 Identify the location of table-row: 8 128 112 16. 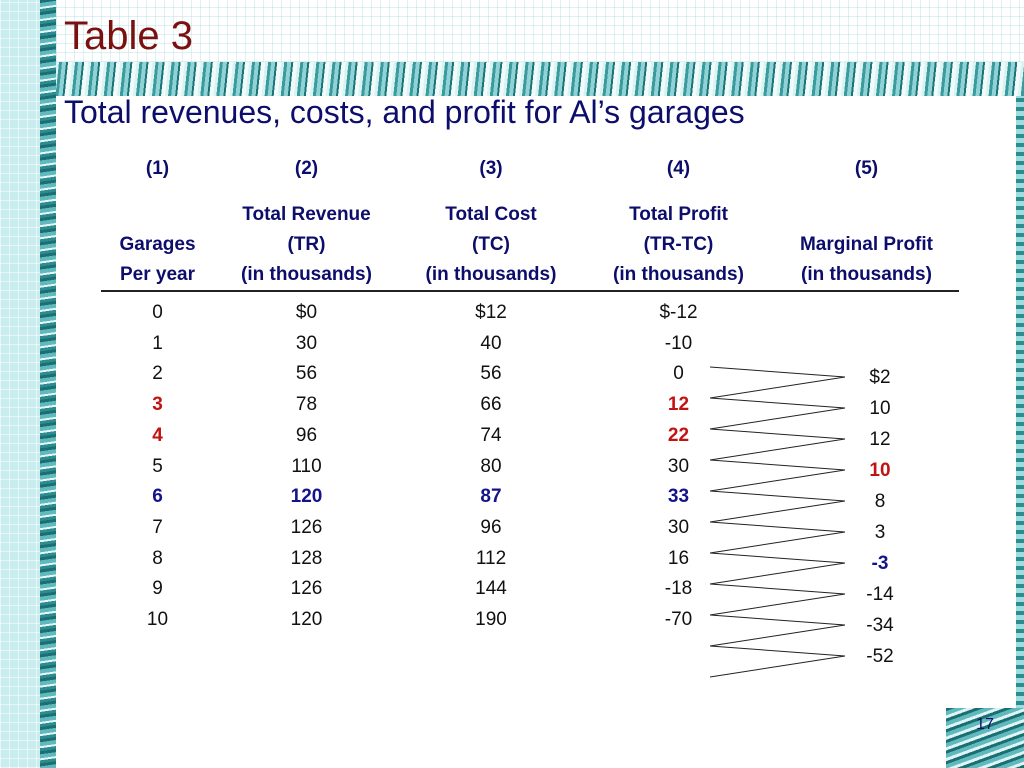
(530, 559).